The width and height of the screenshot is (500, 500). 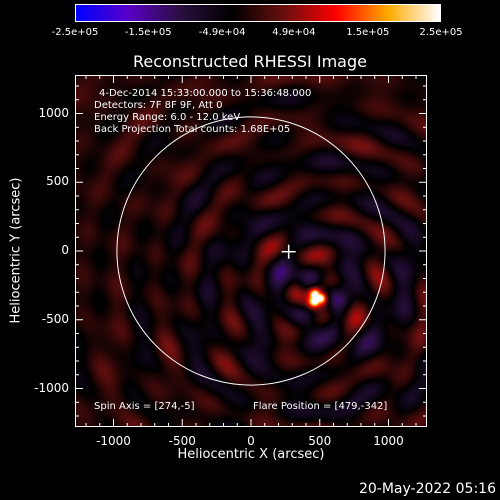 I want to click on method-counts-label: Back Projection Total counts: 1.68E+05, so click(x=192, y=129).